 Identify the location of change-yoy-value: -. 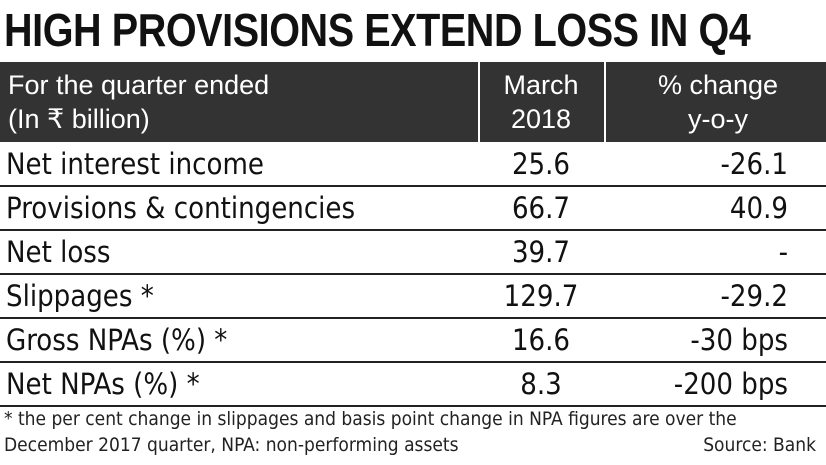
(783, 252).